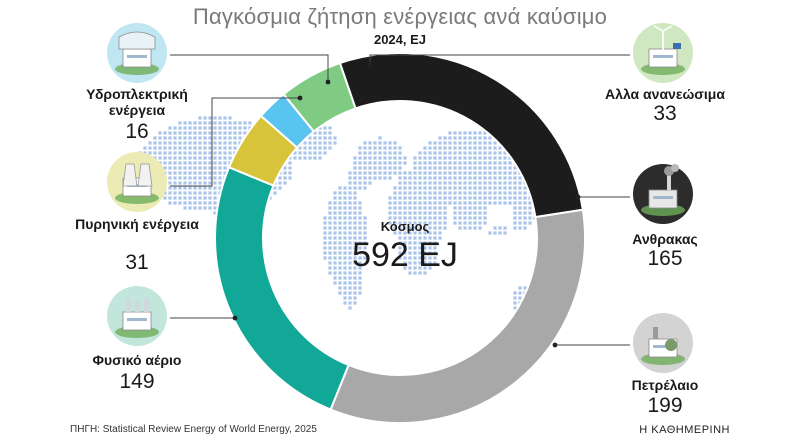  What do you see at coordinates (578, 197) in the screenshot?
I see `leader-dot-coal` at bounding box center [578, 197].